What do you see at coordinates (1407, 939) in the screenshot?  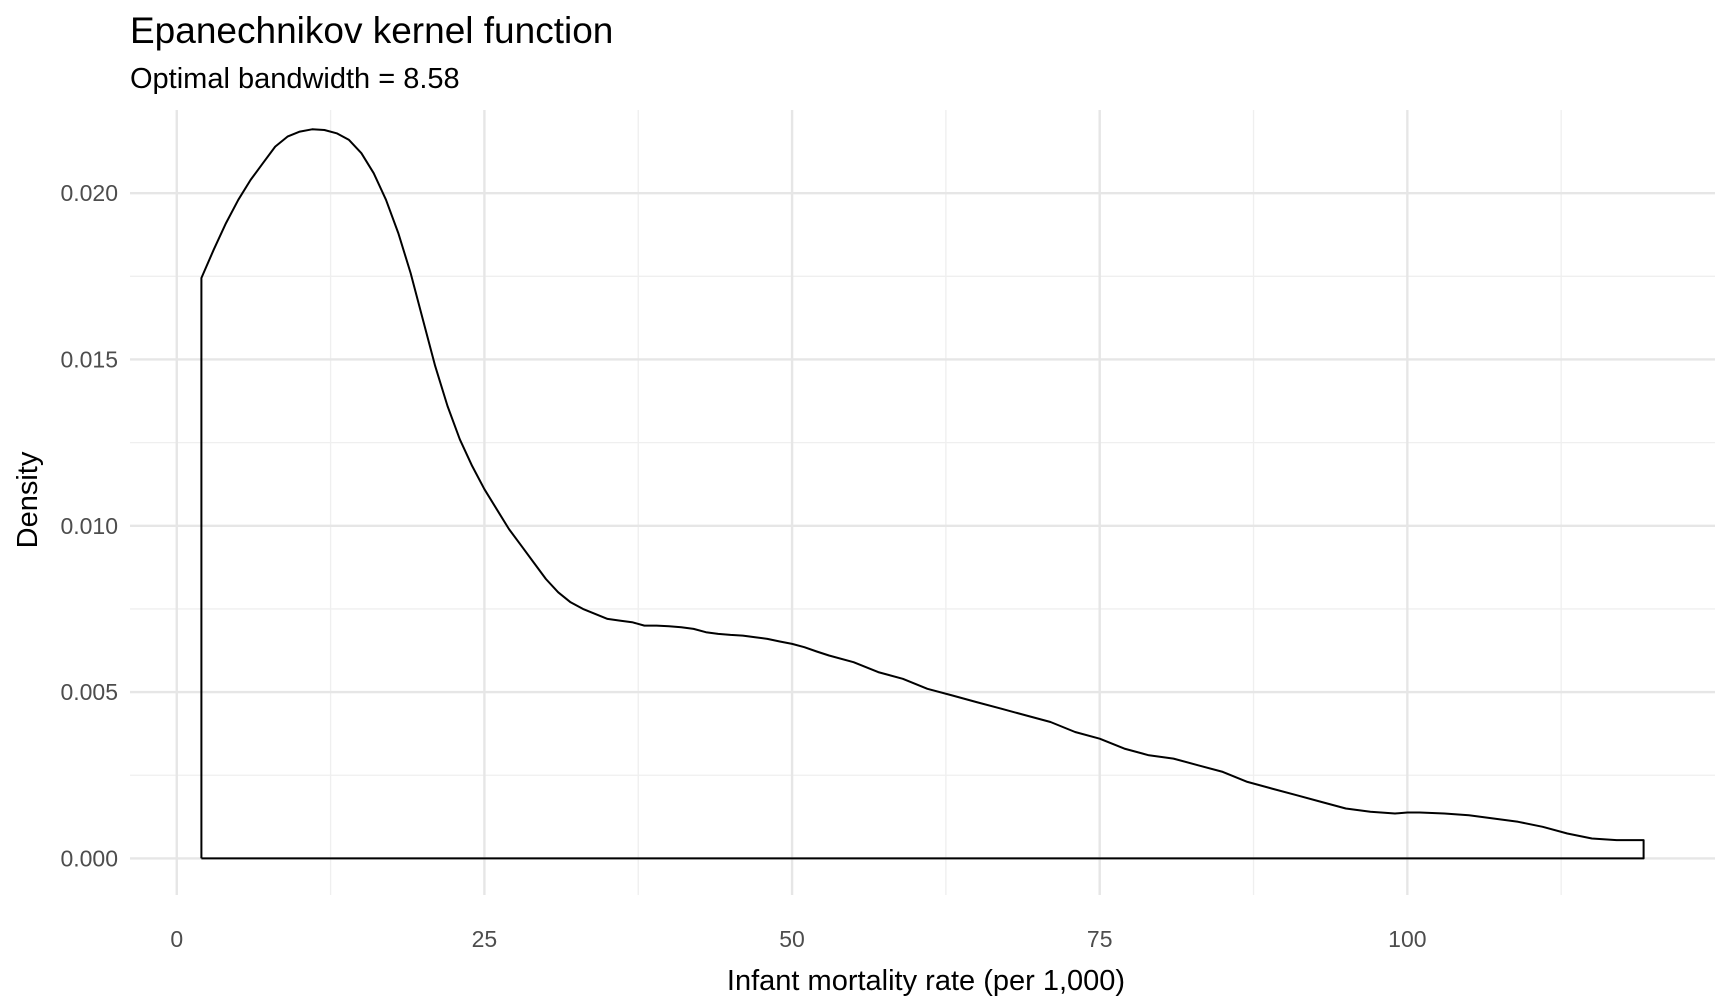 I see `x-tick-label: 100` at bounding box center [1407, 939].